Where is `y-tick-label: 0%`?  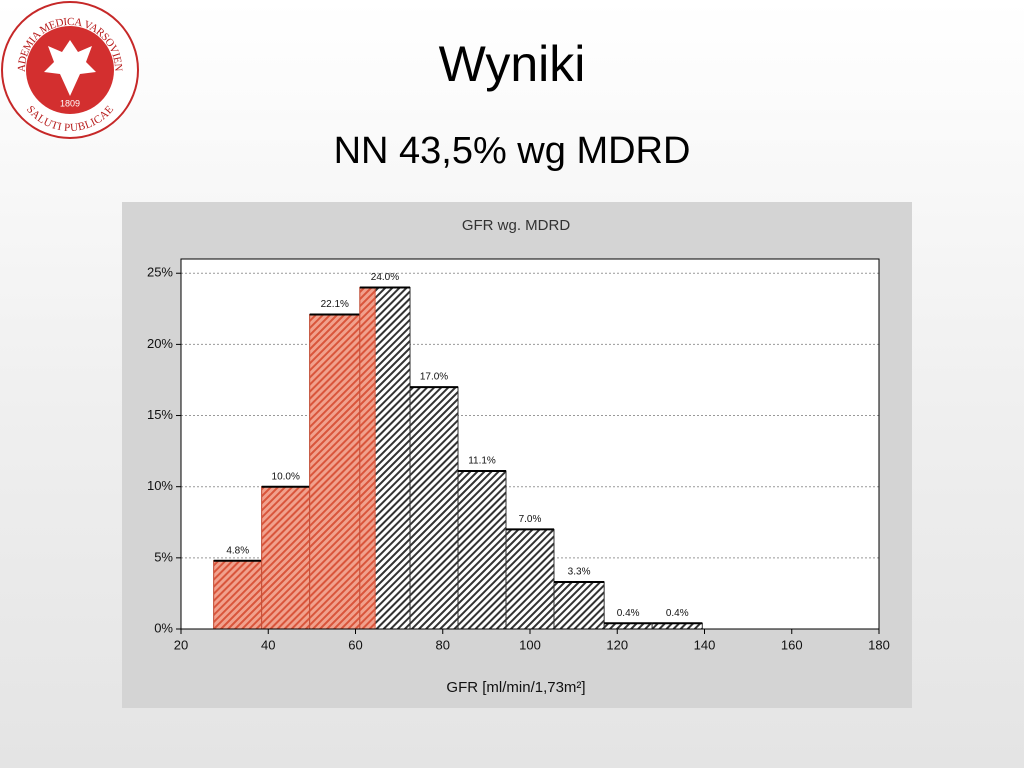
y-tick-label: 0% is located at coordinates (163, 627).